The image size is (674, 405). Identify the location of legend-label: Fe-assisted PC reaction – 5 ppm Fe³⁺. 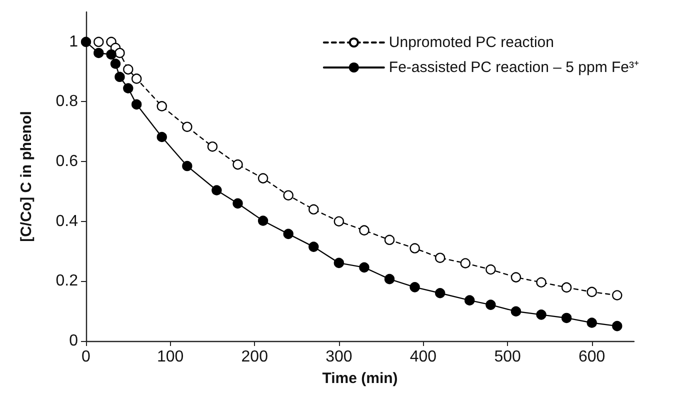
(514, 67).